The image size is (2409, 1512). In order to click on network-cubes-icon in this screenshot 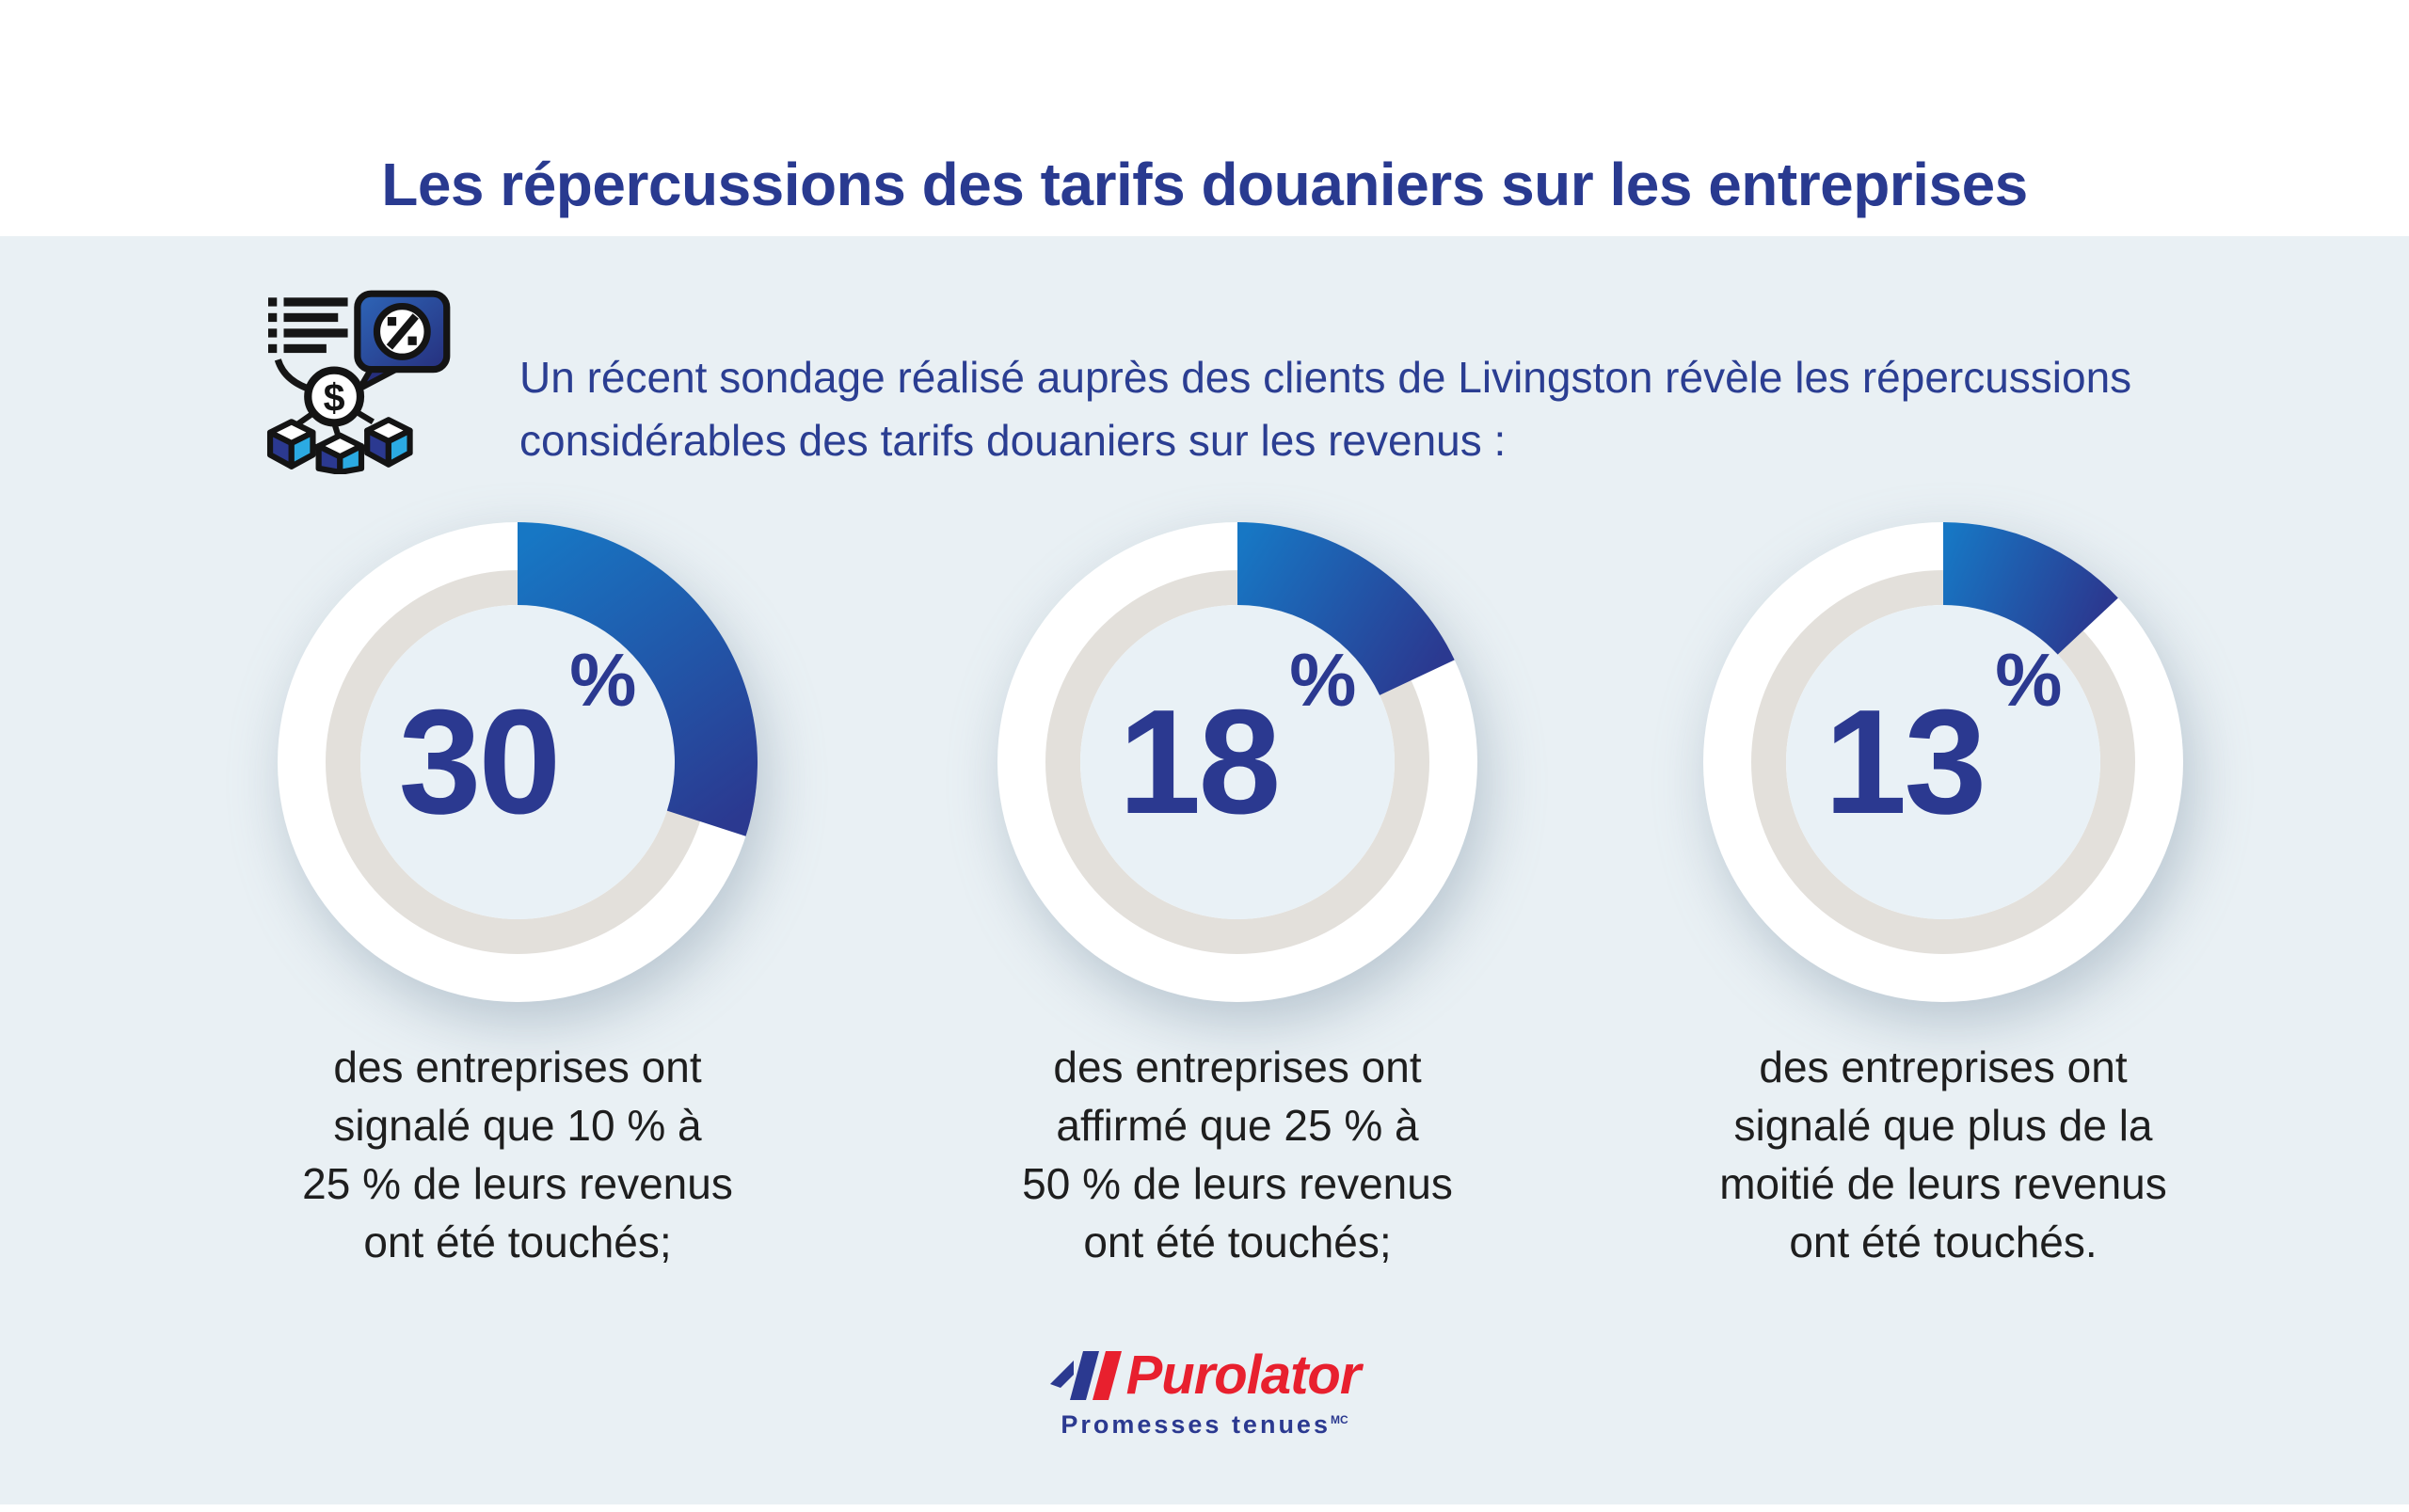, I will do `click(340, 441)`.